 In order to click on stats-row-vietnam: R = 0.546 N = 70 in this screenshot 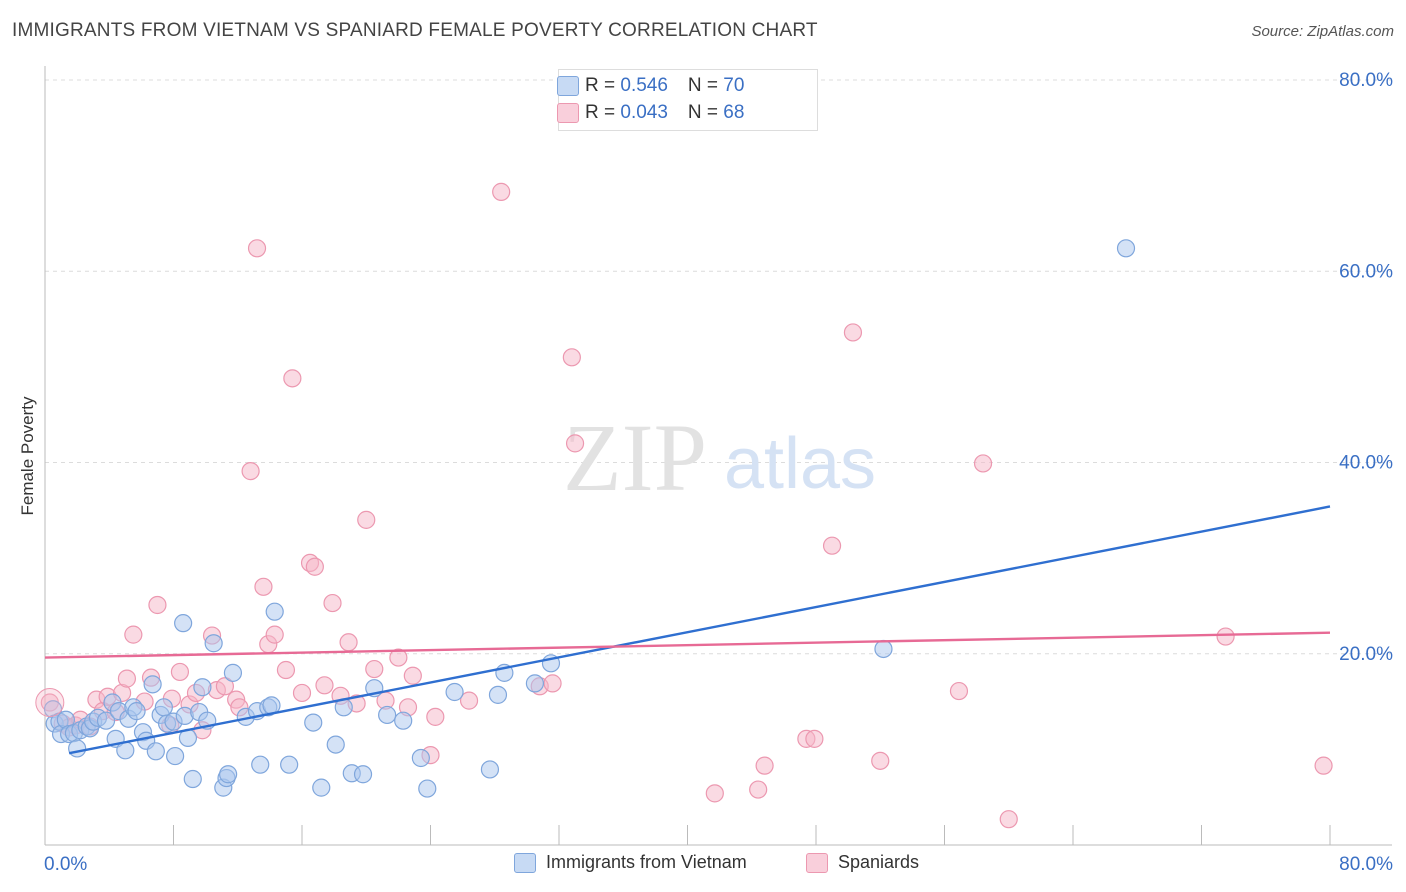, I will do `click(651, 86)`.